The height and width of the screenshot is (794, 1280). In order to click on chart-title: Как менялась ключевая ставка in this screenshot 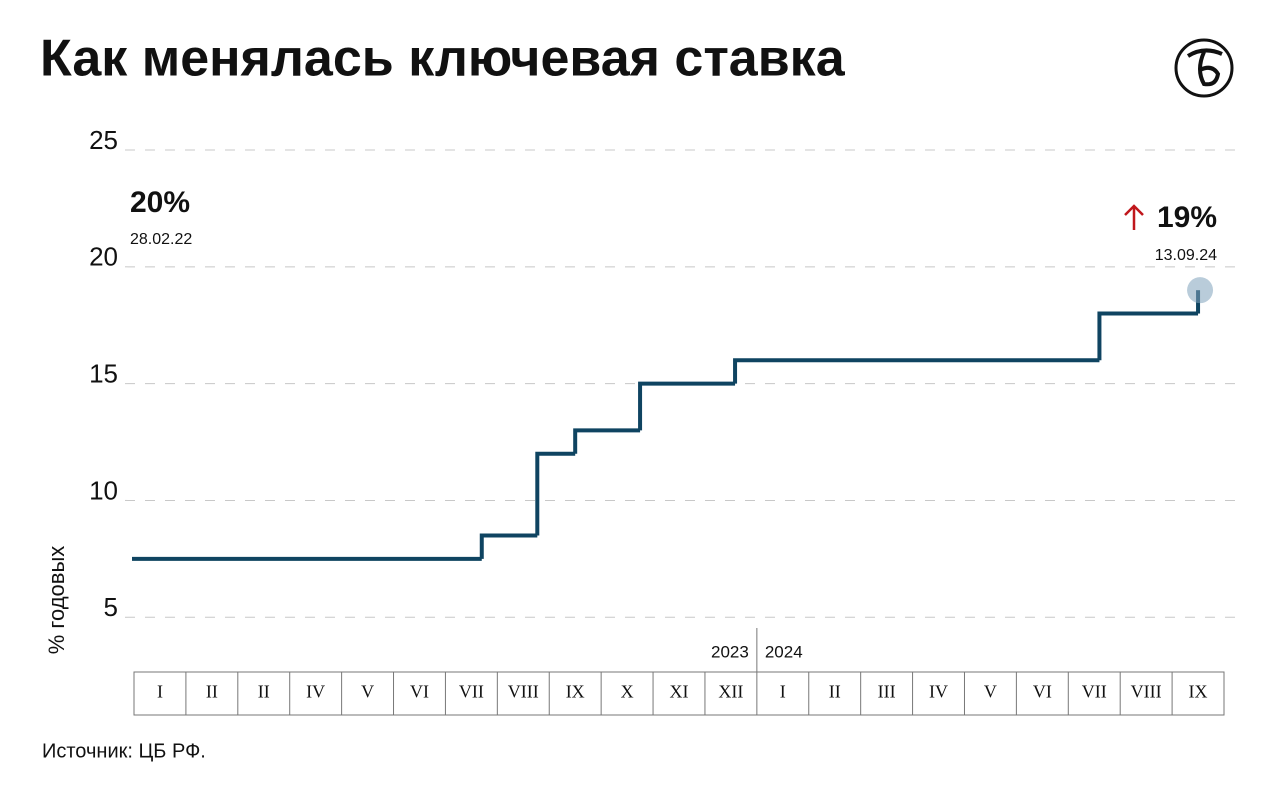, I will do `click(443, 59)`.